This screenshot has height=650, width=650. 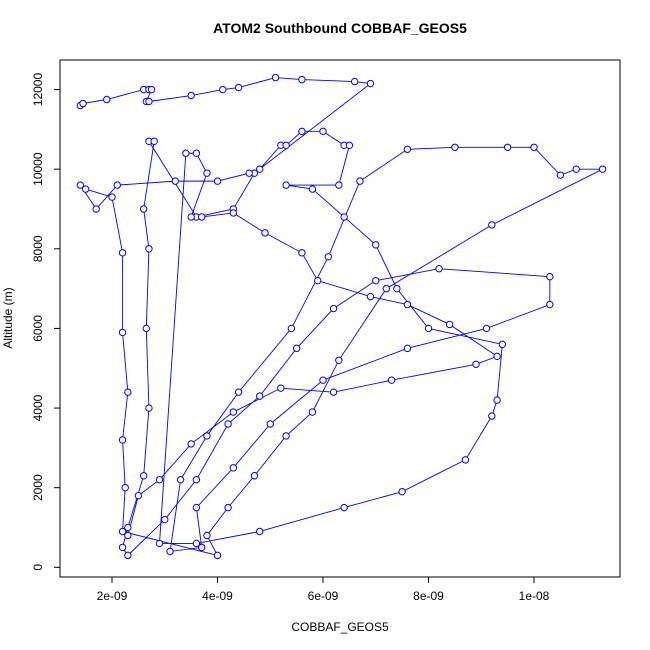 What do you see at coordinates (38, 90) in the screenshot?
I see `y-tick-label: 12000` at bounding box center [38, 90].